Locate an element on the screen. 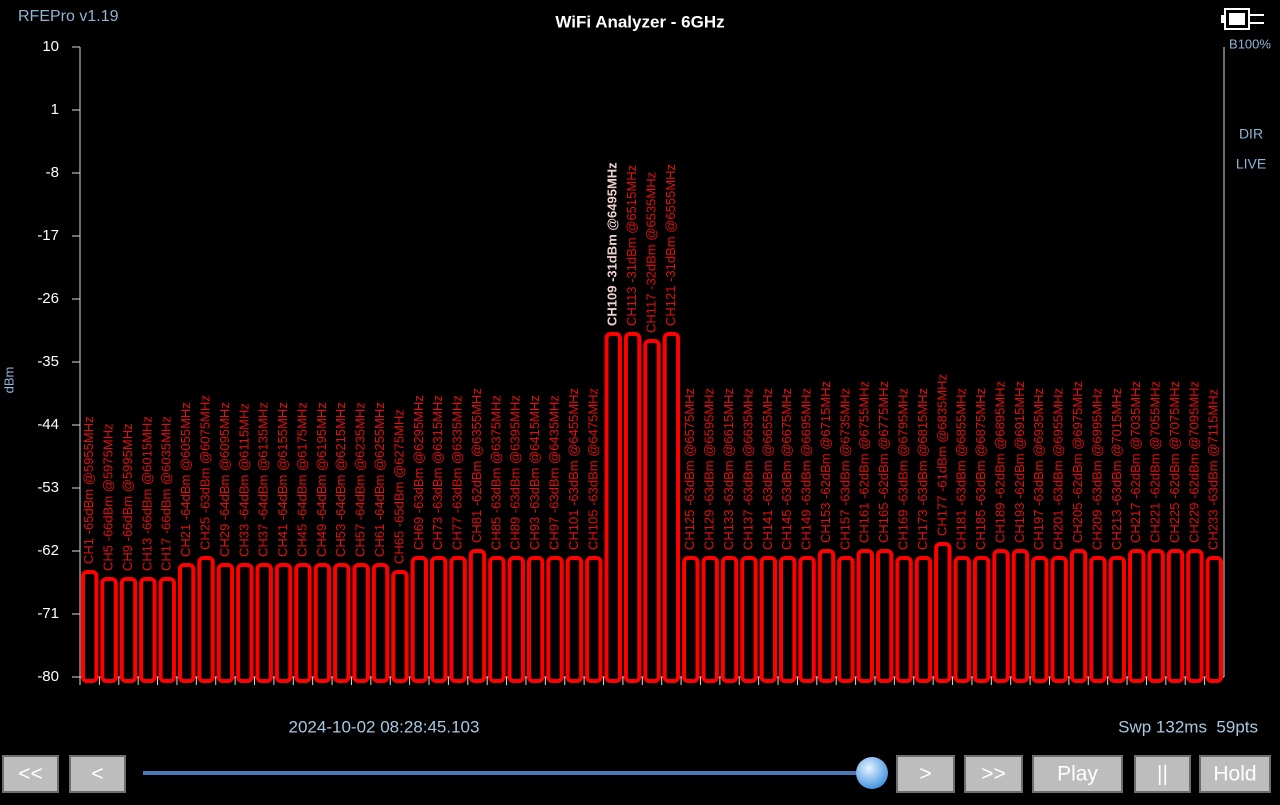 The width and height of the screenshot is (1280, 805). bar-label: CH53 -64dBm @6215MHz is located at coordinates (340, 479).